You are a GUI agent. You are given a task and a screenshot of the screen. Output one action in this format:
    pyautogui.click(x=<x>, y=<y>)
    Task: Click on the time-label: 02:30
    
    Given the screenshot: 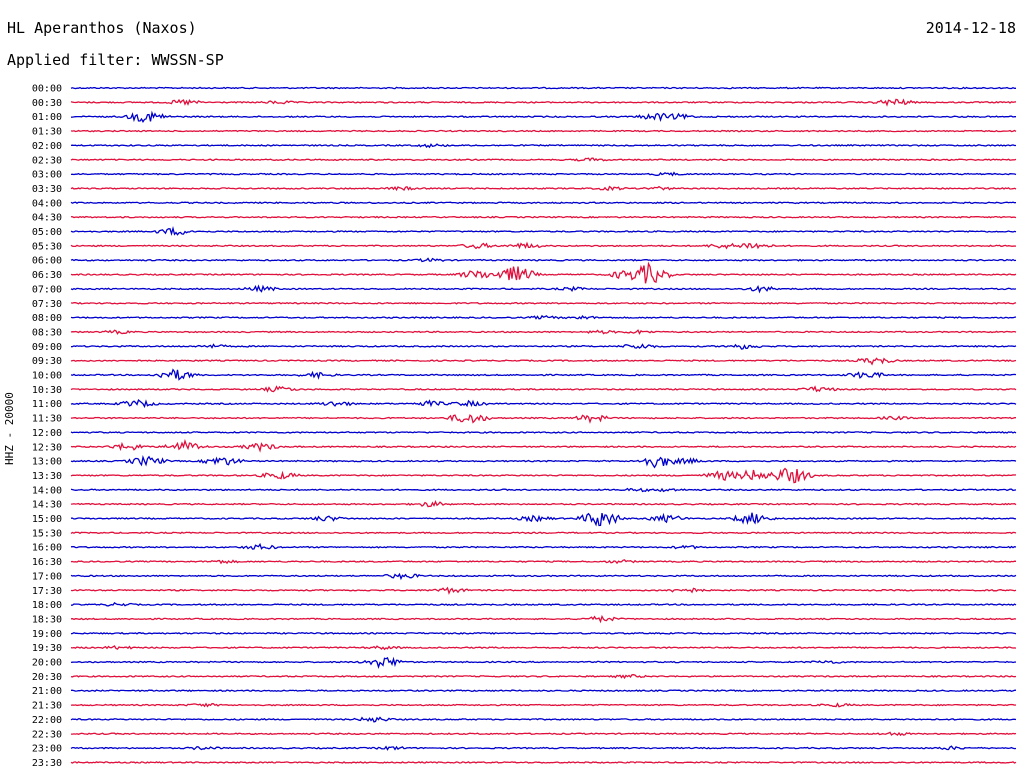 What is the action you would take?
    pyautogui.click(x=47, y=160)
    